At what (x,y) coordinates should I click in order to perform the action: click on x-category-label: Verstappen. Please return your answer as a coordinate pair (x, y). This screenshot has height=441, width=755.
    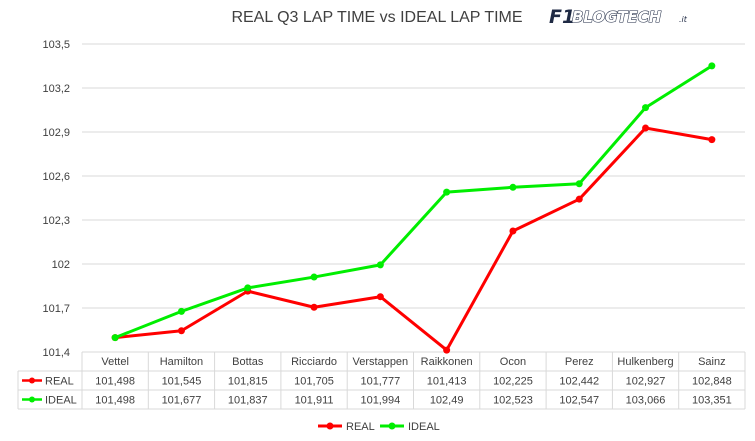
    Looking at the image, I should click on (381, 362).